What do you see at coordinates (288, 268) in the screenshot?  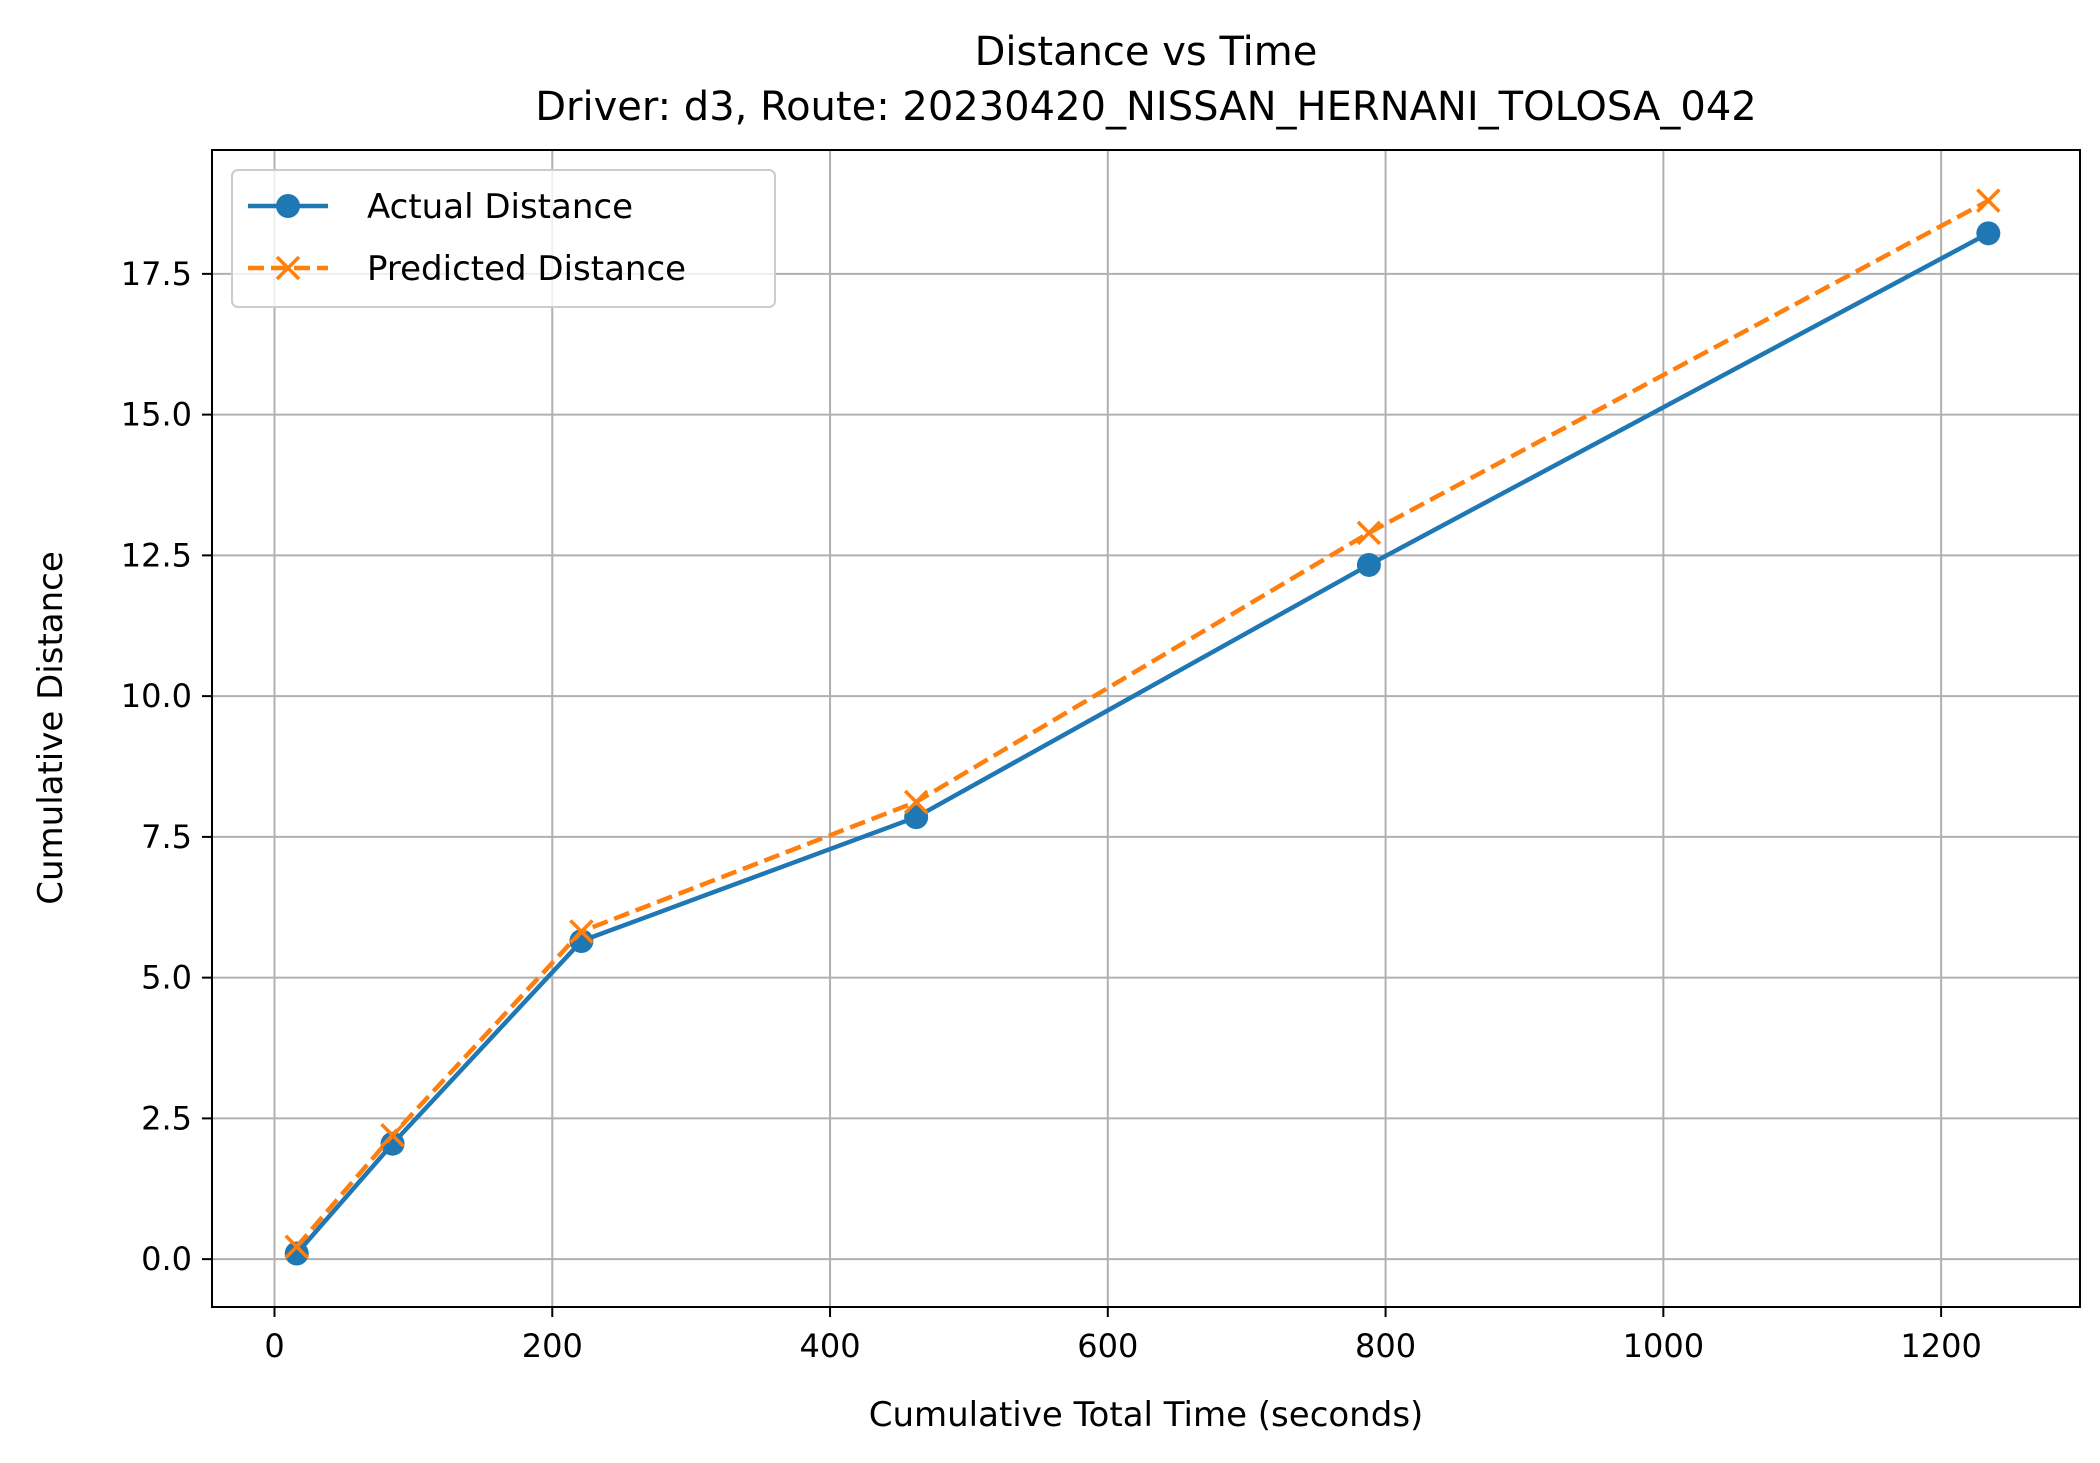 I see `legend-marker-predicted-distance` at bounding box center [288, 268].